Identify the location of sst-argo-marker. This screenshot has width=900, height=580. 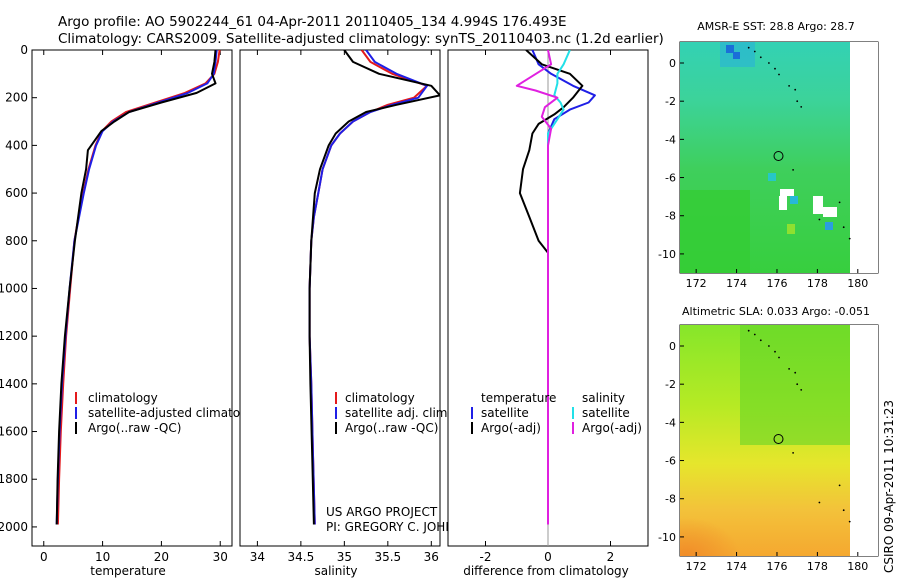
(778, 156).